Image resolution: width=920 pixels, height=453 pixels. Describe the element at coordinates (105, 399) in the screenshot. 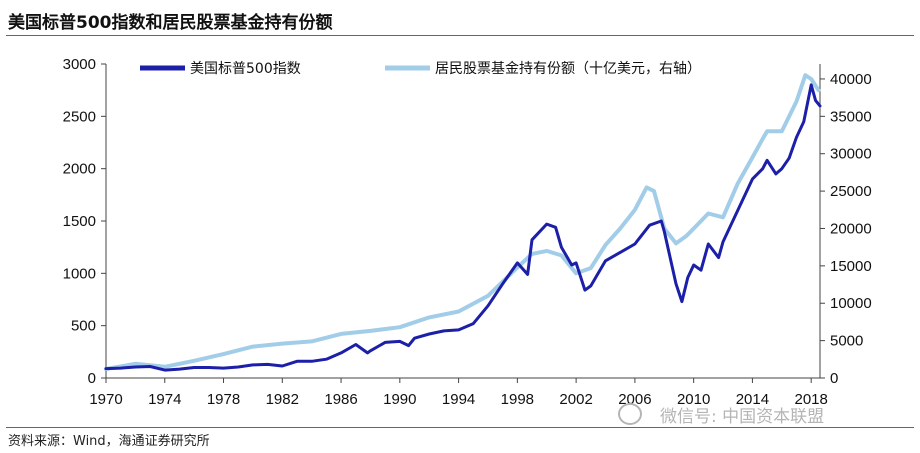

I see `x-tick-label: 1970` at that location.